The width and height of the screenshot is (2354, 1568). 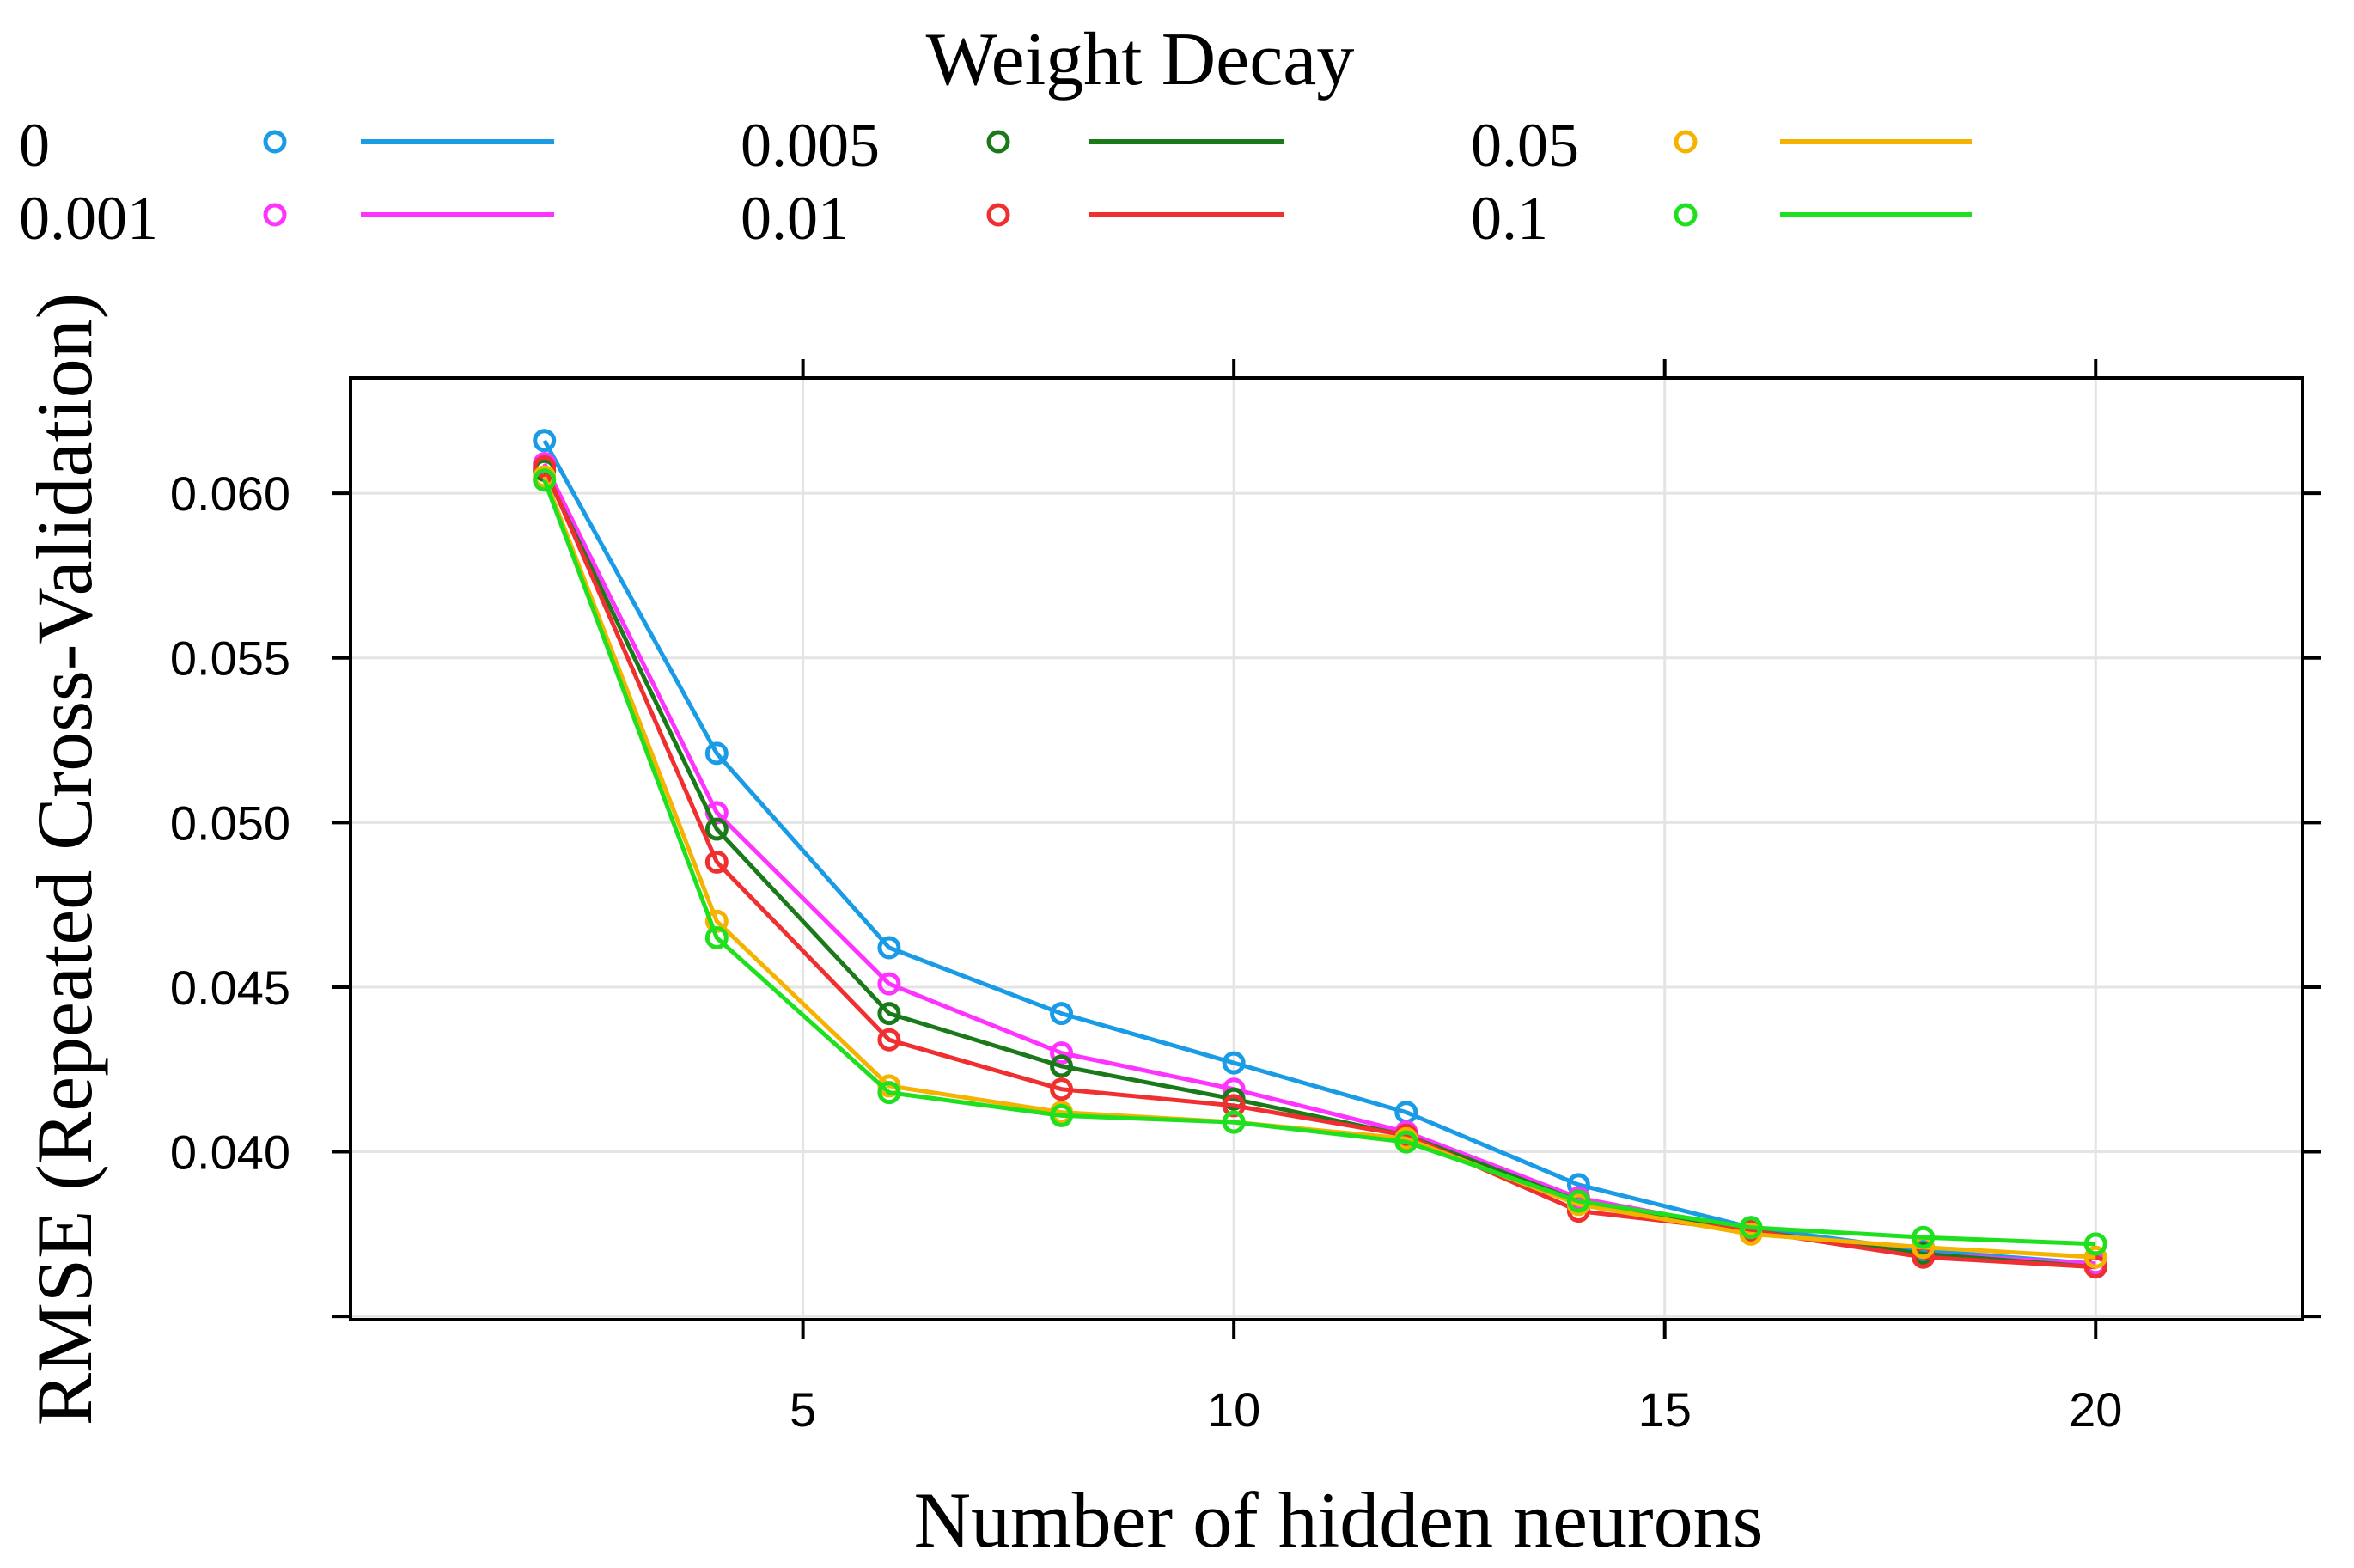 I want to click on y-axis-title: RMSE (Repeated Cross-Validation), so click(x=65, y=859).